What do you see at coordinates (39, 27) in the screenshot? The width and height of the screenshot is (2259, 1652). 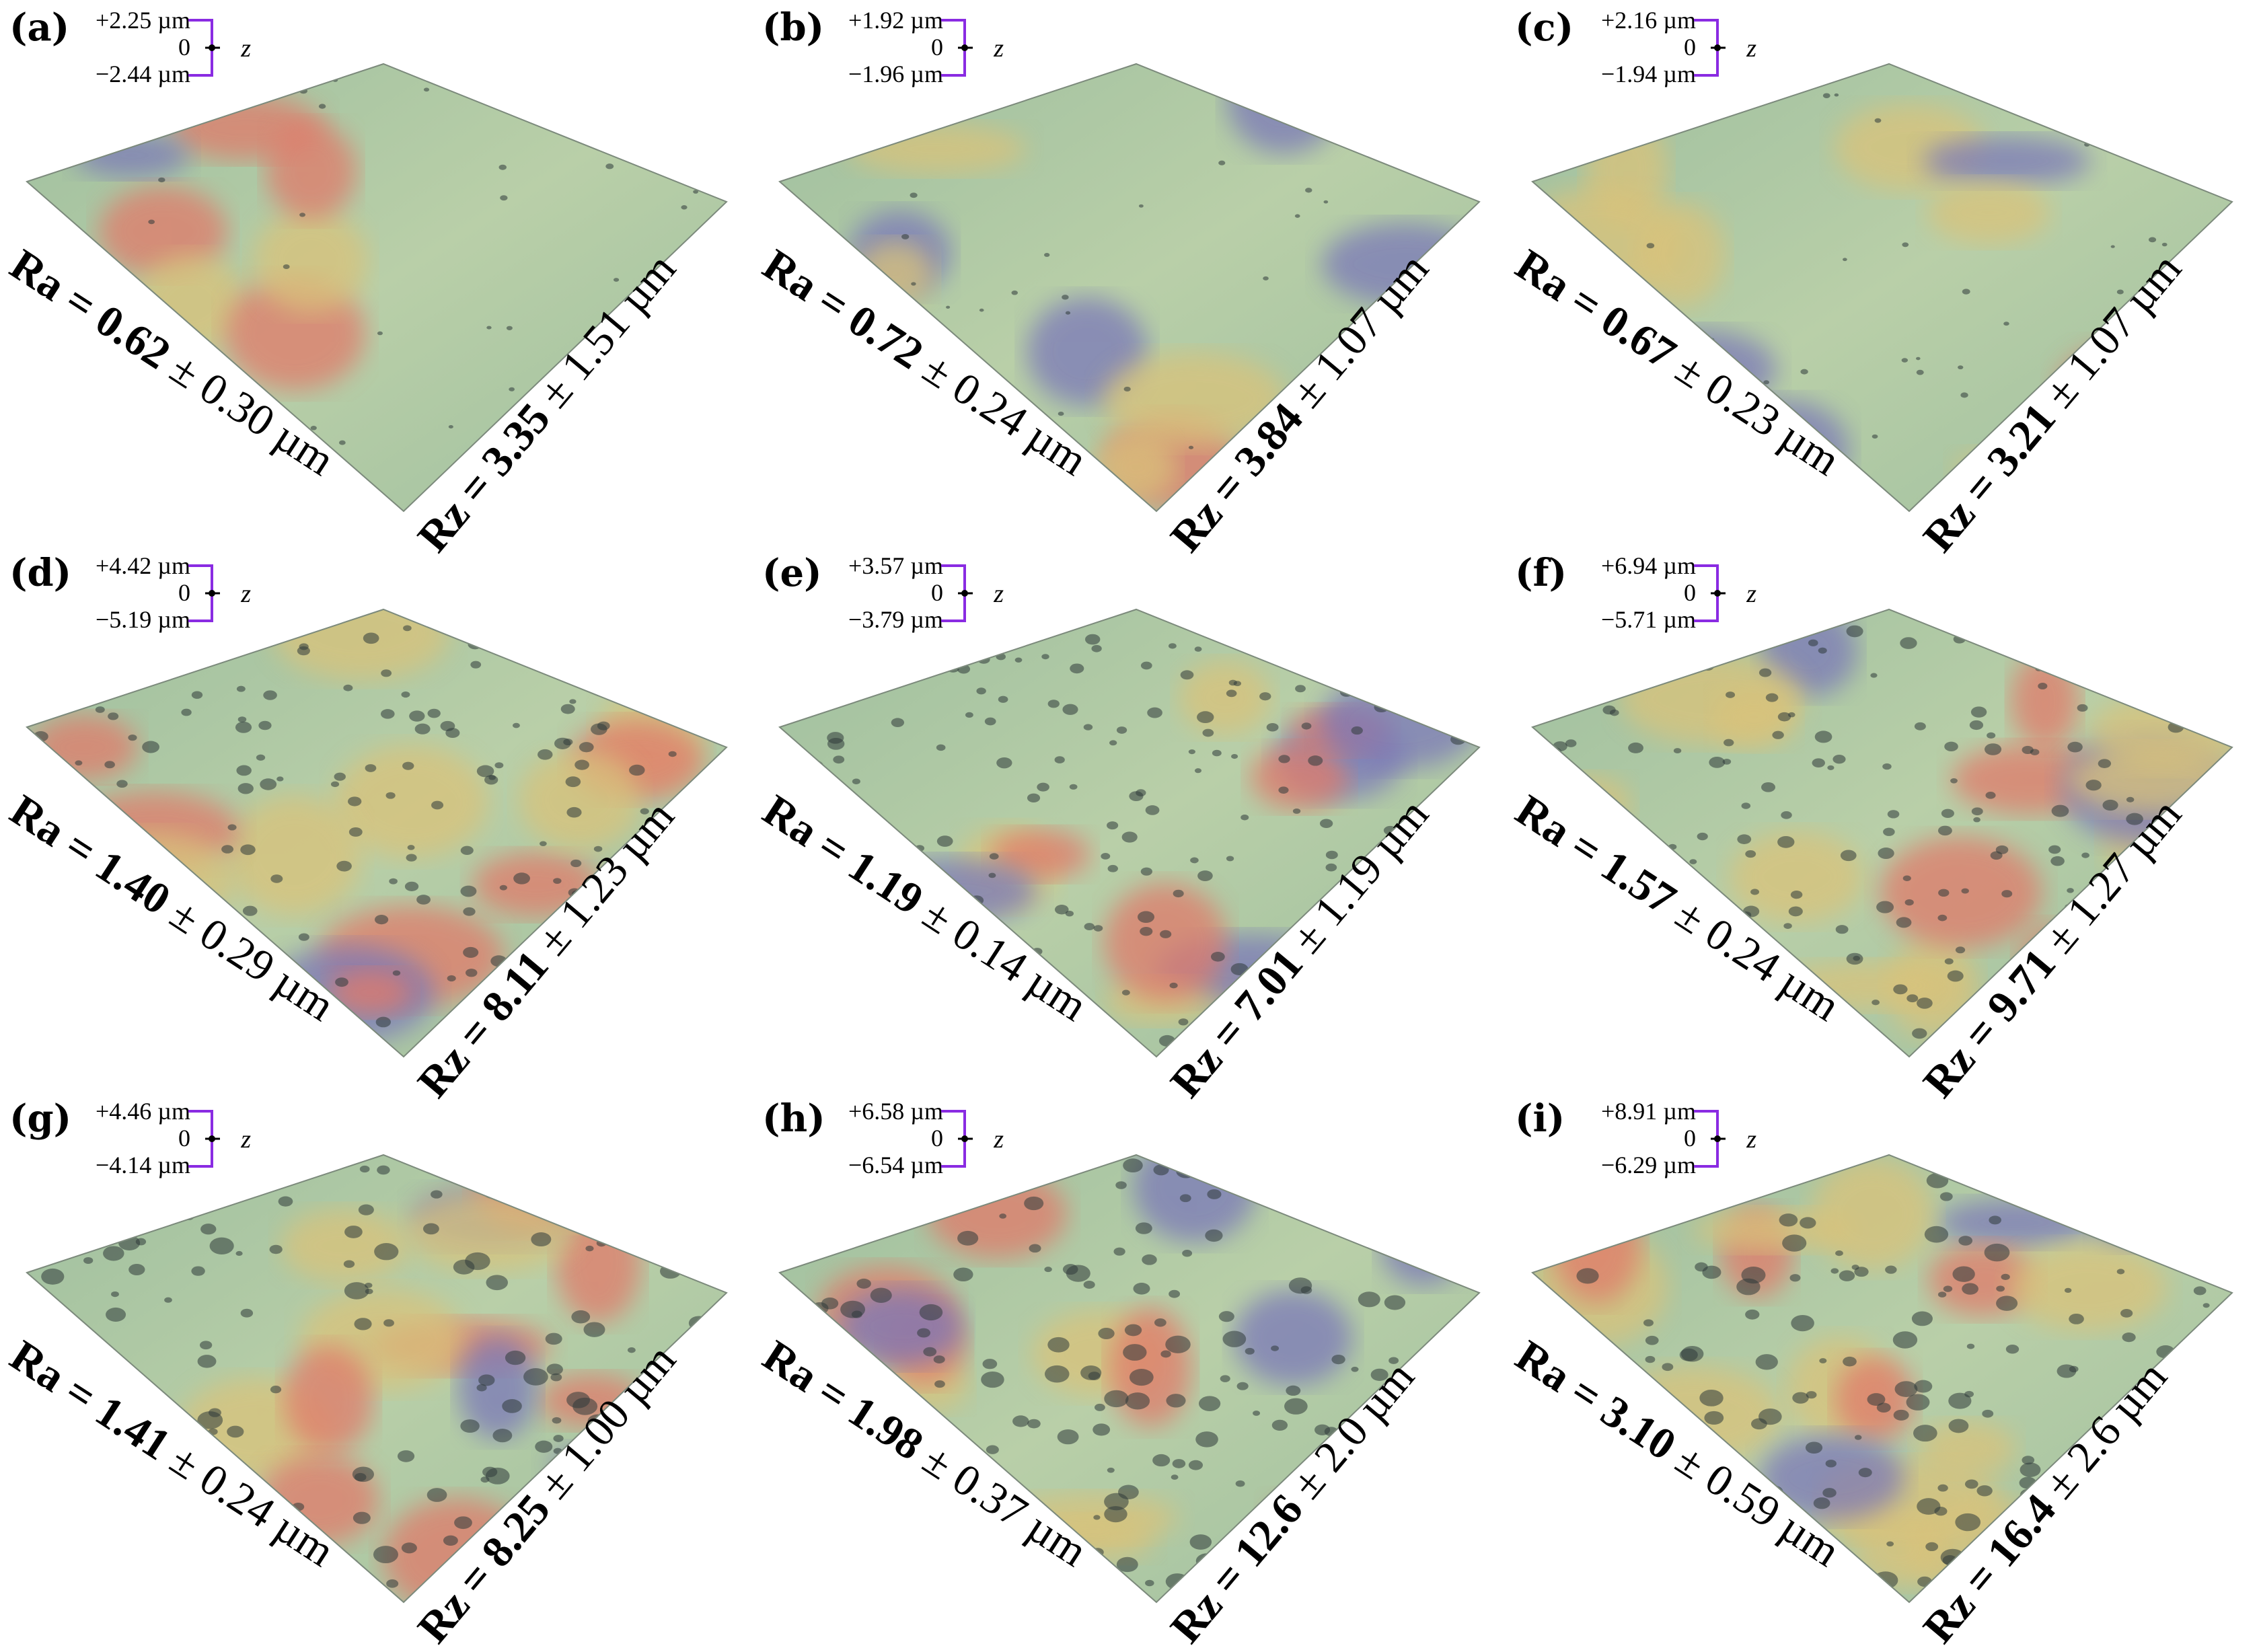 I see `panel-label: (a)` at bounding box center [39, 27].